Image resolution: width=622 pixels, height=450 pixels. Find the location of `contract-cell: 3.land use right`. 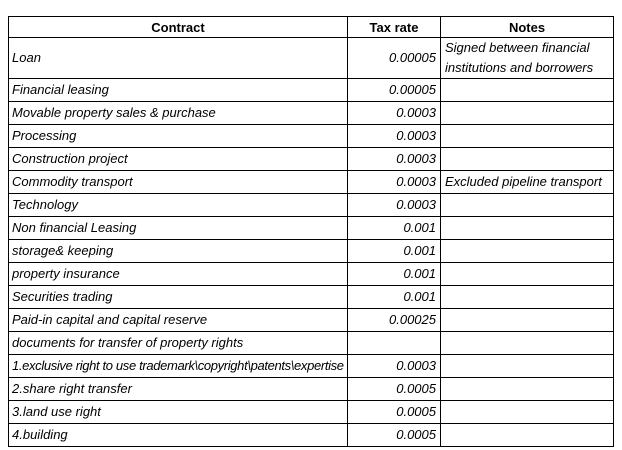

contract-cell: 3.land use right is located at coordinates (178, 412).